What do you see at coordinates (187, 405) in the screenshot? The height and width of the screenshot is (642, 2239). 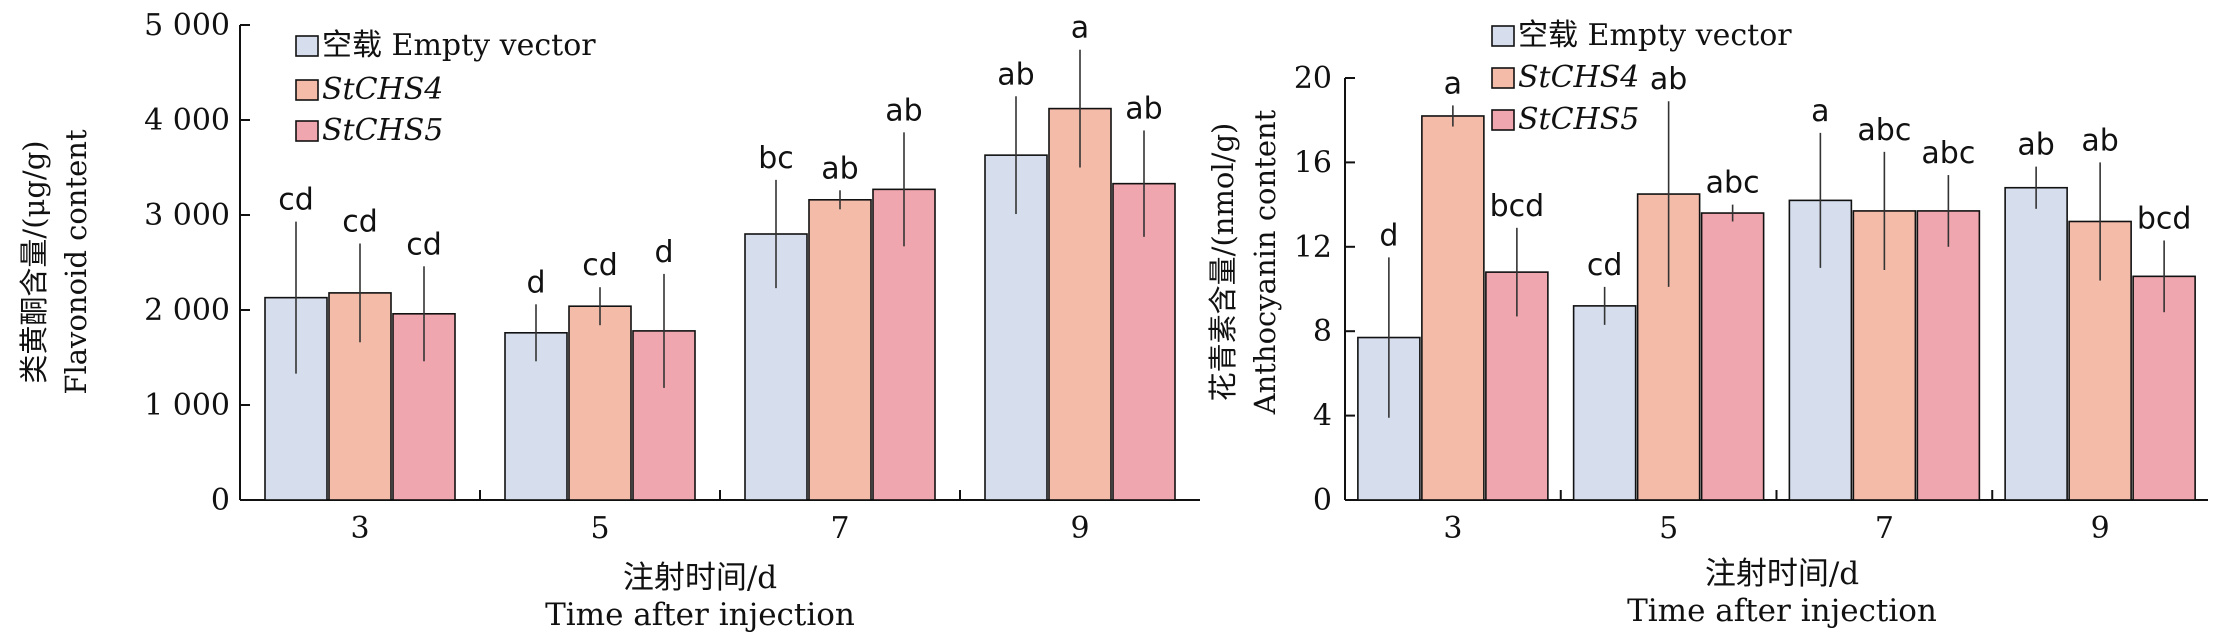 I see `y-tick-label: 1 000` at bounding box center [187, 405].